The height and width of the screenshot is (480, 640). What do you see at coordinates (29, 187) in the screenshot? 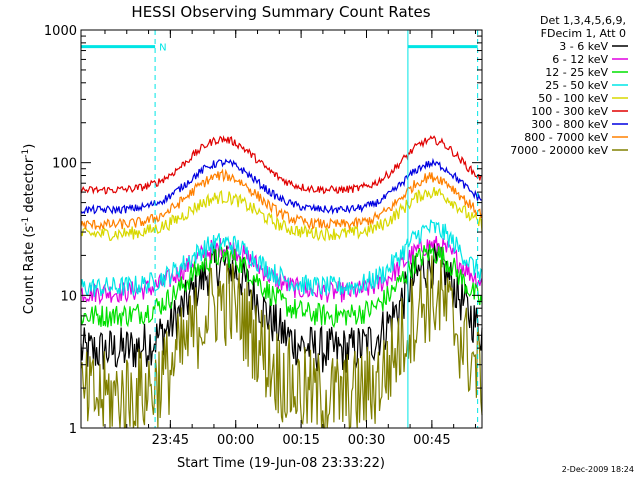
I see `y-axis-label-mid: detector` at bounding box center [29, 187].